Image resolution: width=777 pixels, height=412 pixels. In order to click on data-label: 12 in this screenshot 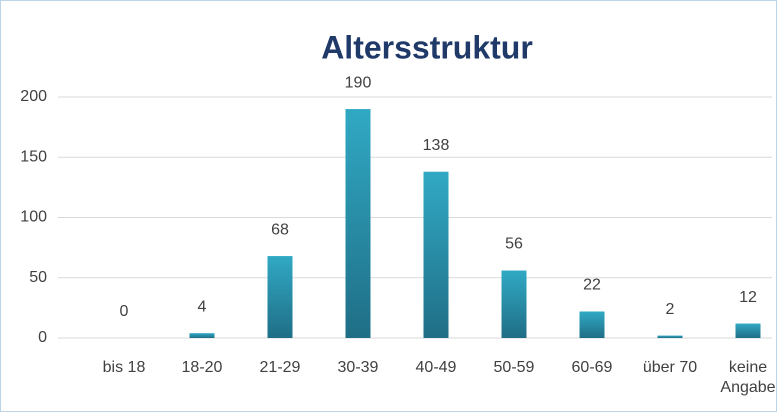, I will do `click(748, 297)`.